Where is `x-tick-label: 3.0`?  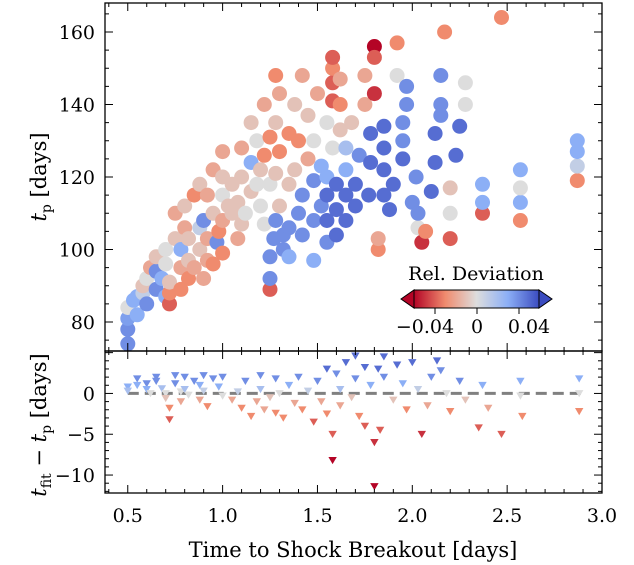 x-tick-label: 3.0 is located at coordinates (602, 516).